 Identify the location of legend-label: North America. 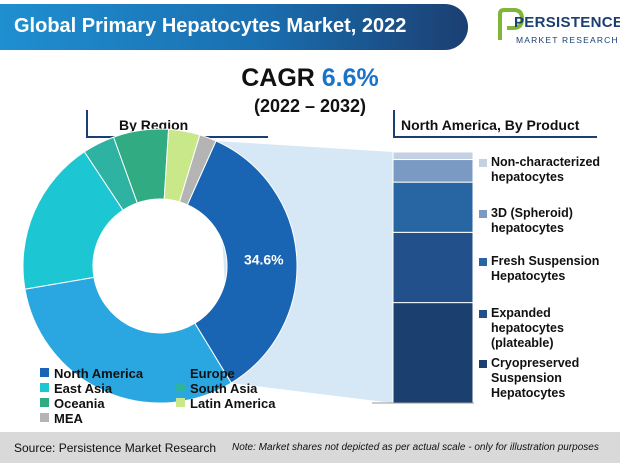
(99, 373).